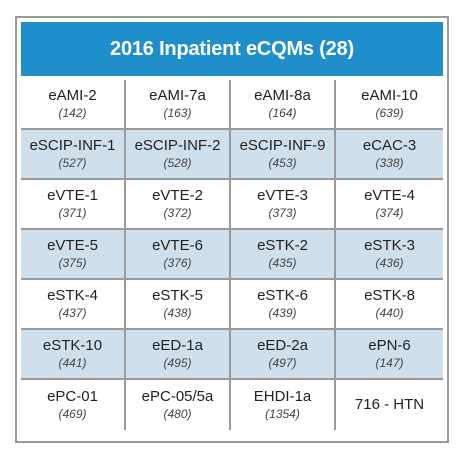  What do you see at coordinates (177, 245) in the screenshot?
I see `measure-name: eVTE-6` at bounding box center [177, 245].